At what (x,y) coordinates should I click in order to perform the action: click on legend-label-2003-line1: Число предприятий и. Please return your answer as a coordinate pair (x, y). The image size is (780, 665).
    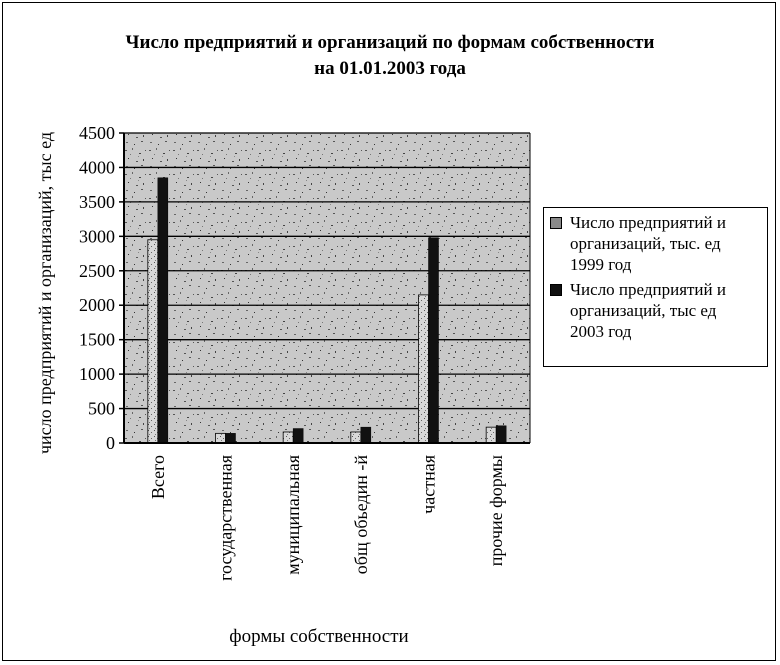
    Looking at the image, I should click on (648, 289).